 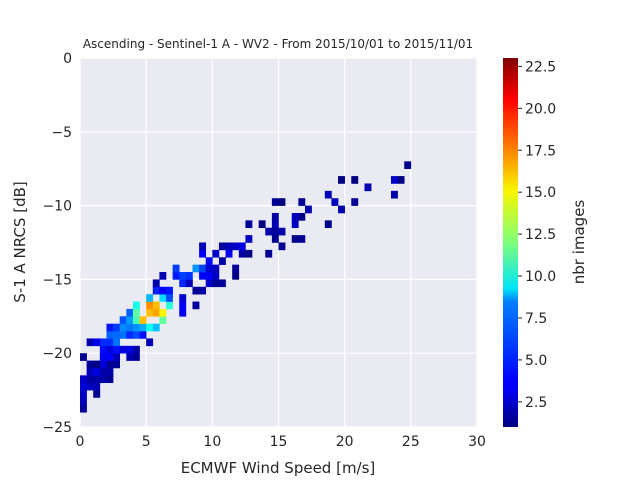 I want to click on colorbar-ticks: 2.5 5.0 7.5 10.0 12.5 15.0 17.5 20.0 22.5, so click(x=537, y=235).